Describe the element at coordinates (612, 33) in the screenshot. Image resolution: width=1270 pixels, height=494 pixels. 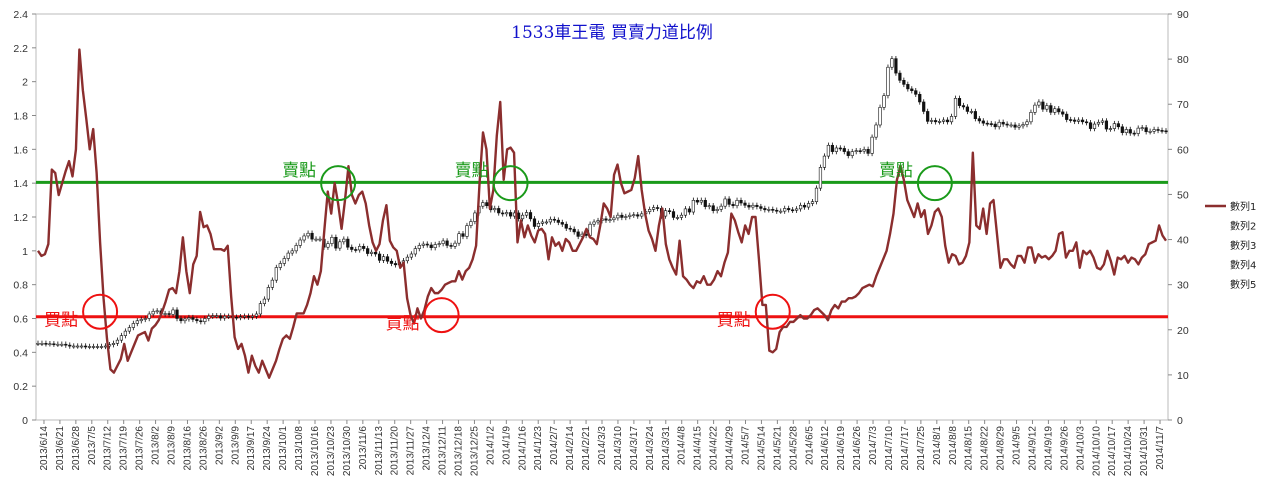
I see `chart-title: 1533車王電 買賣力道比例` at that location.